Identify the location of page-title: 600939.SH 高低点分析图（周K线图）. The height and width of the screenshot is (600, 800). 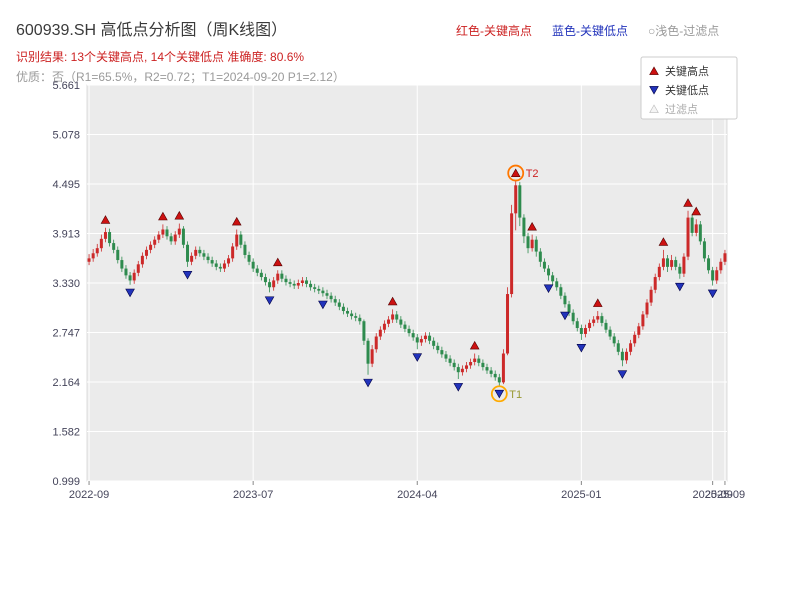
(152, 30).